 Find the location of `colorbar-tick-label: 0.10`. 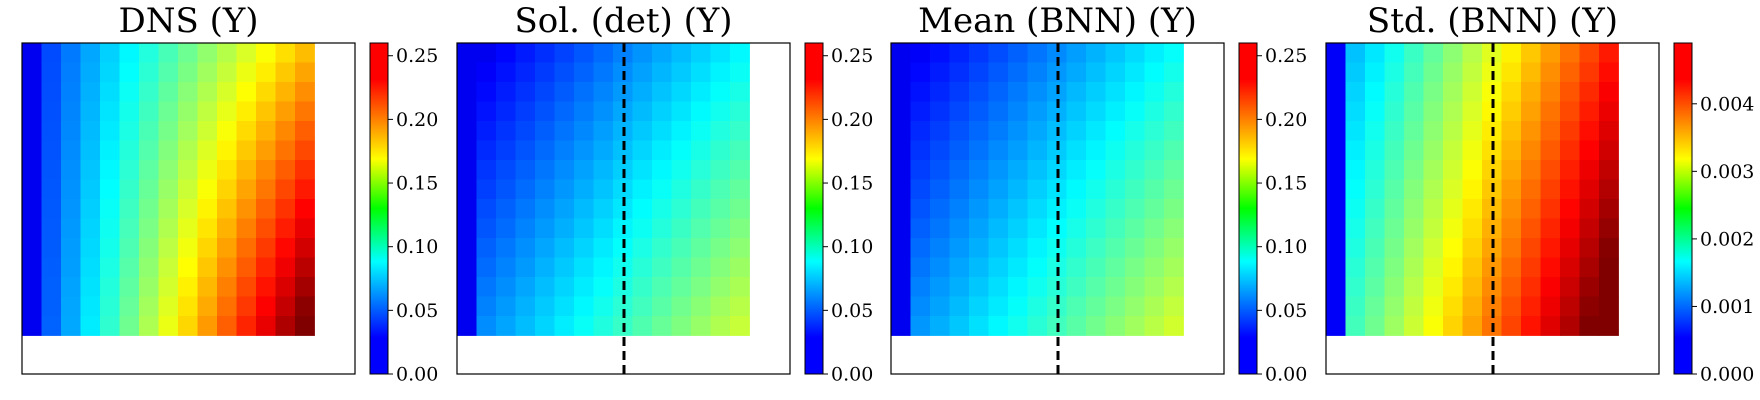

colorbar-tick-label: 0.10 is located at coordinates (852, 247).